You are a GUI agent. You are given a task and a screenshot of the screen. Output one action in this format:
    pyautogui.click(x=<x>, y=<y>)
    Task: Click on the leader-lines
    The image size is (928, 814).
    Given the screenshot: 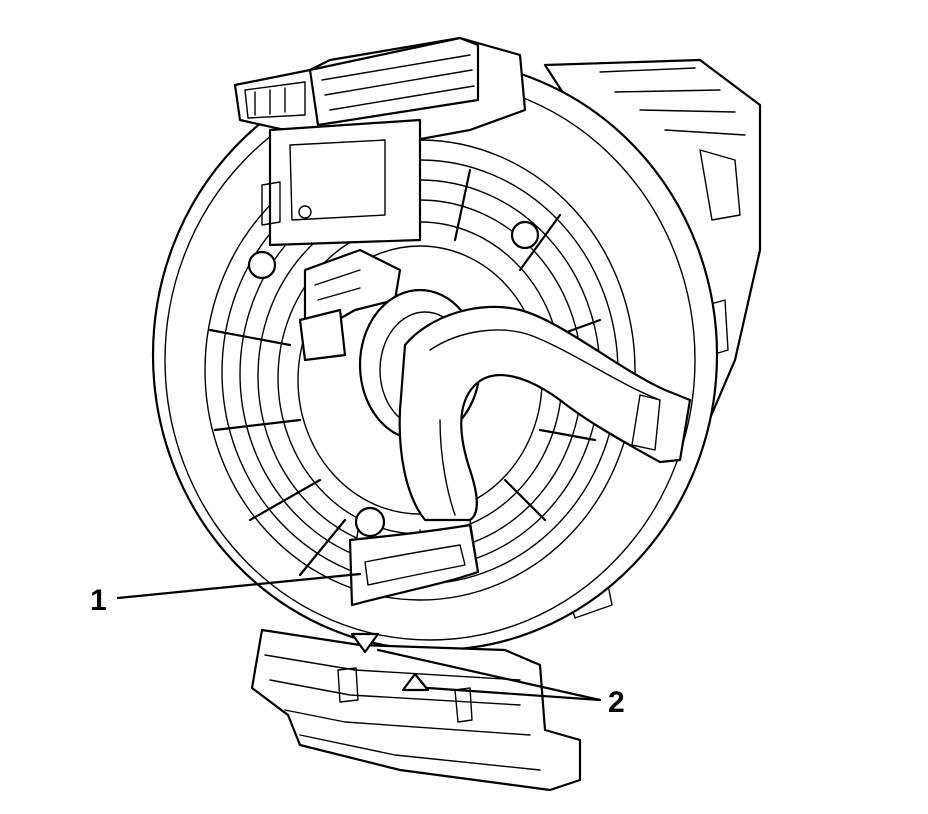 What is the action you would take?
    pyautogui.click(x=359, y=637)
    